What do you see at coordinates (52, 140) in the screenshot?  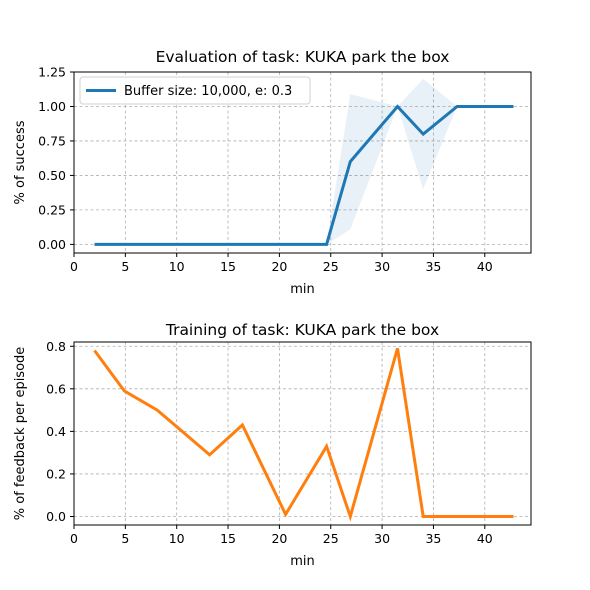 I see `y-tick-label: 0.75` at bounding box center [52, 140].